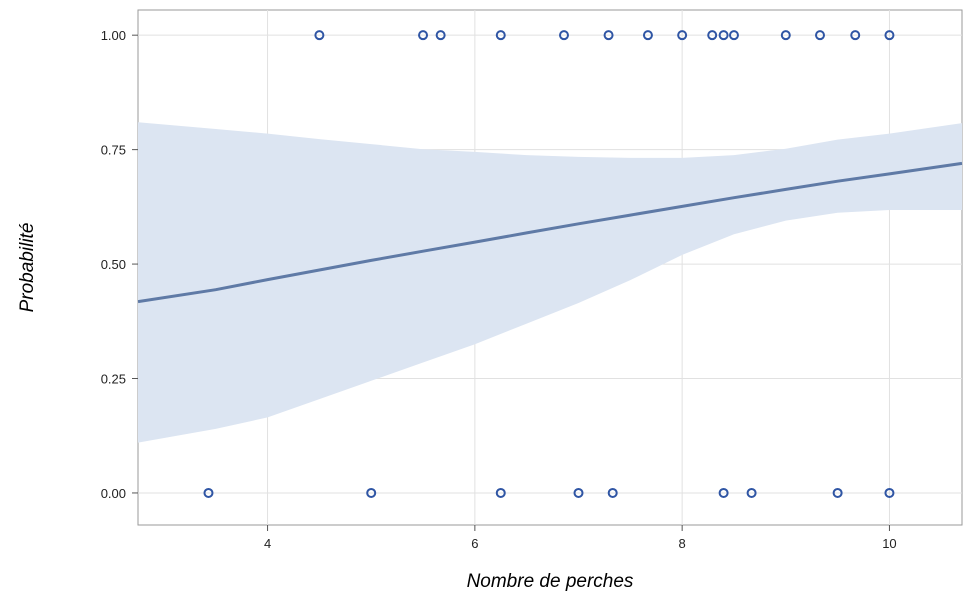  What do you see at coordinates (113, 35) in the screenshot?
I see `y-tick-label: 1.00` at bounding box center [113, 35].